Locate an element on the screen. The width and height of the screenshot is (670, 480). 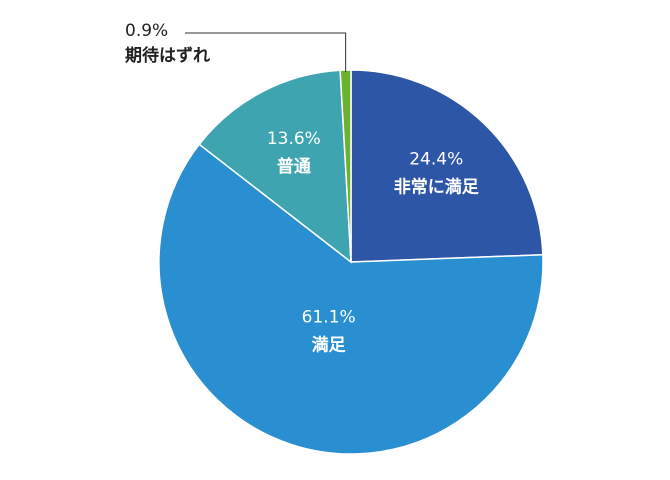
value-label: 0.9% is located at coordinates (146, 31).